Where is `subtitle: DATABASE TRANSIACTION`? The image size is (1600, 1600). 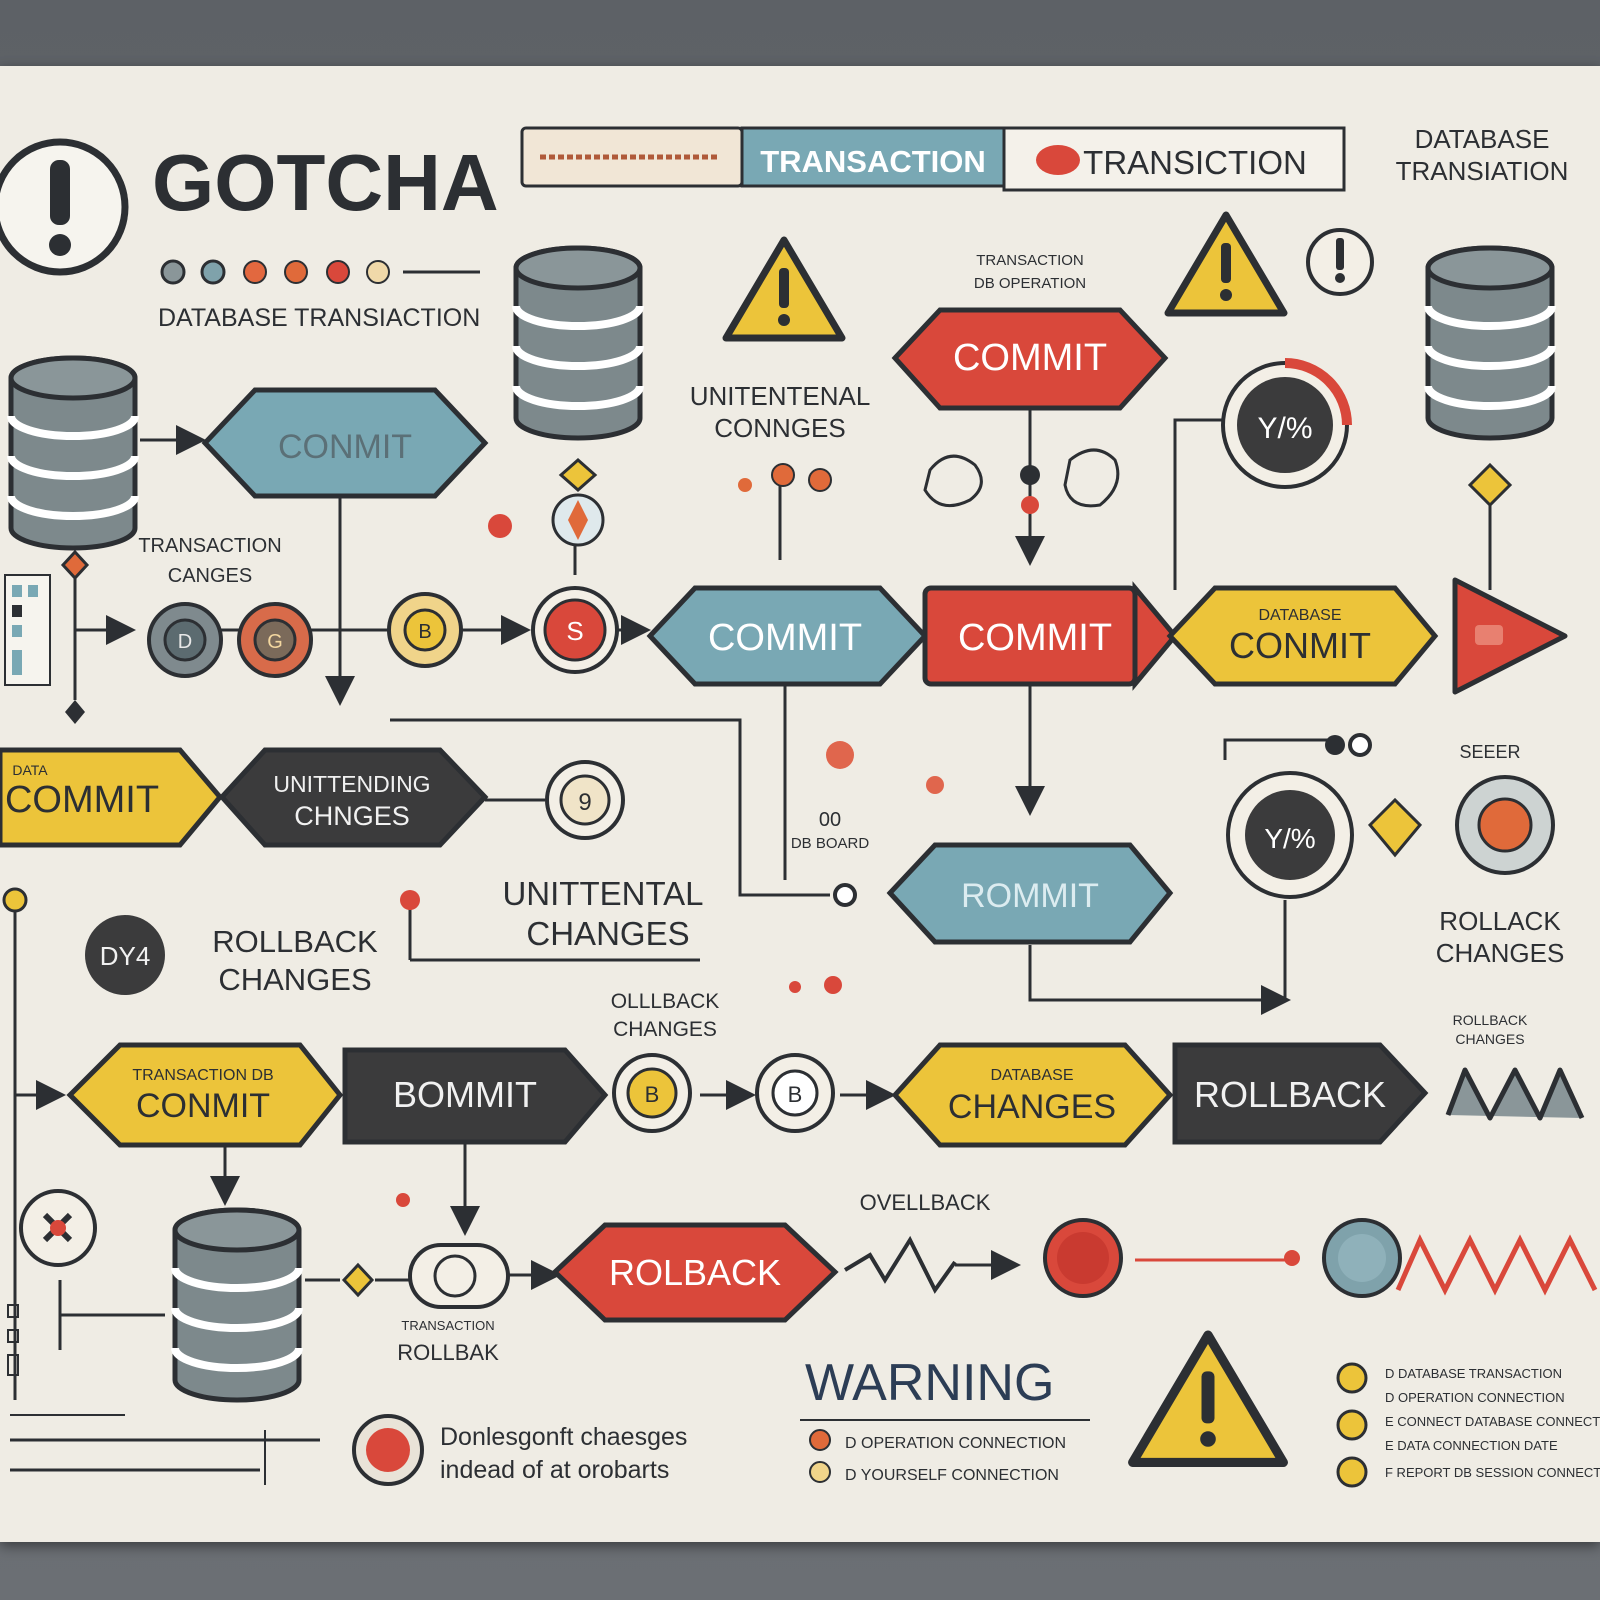 subtitle: DATABASE TRANSIACTION is located at coordinates (319, 318).